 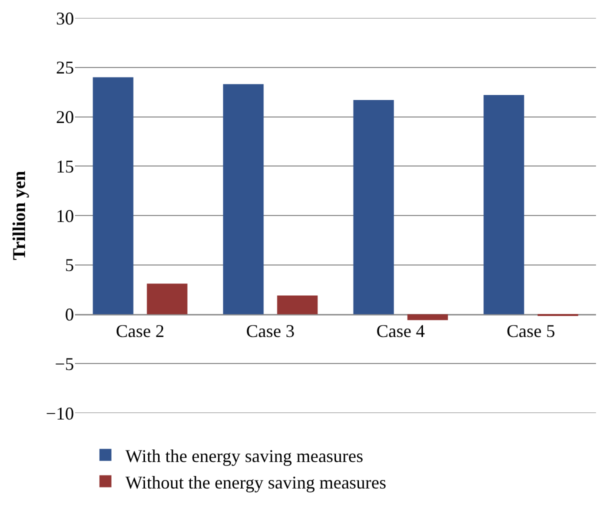 What do you see at coordinates (69, 314) in the screenshot?
I see `y-tick-label: 0` at bounding box center [69, 314].